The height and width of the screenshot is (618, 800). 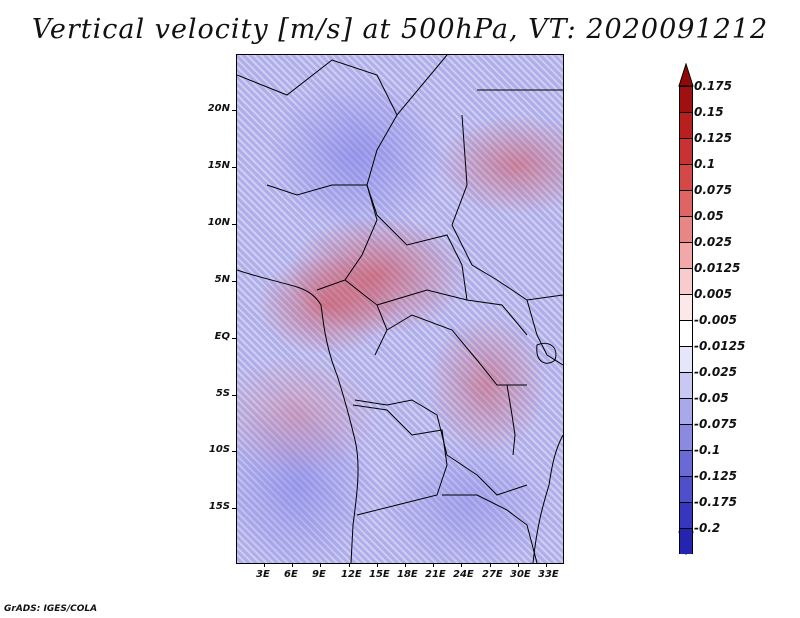 What do you see at coordinates (717, 268) in the screenshot?
I see `colorbar-label: 0.0125` at bounding box center [717, 268].